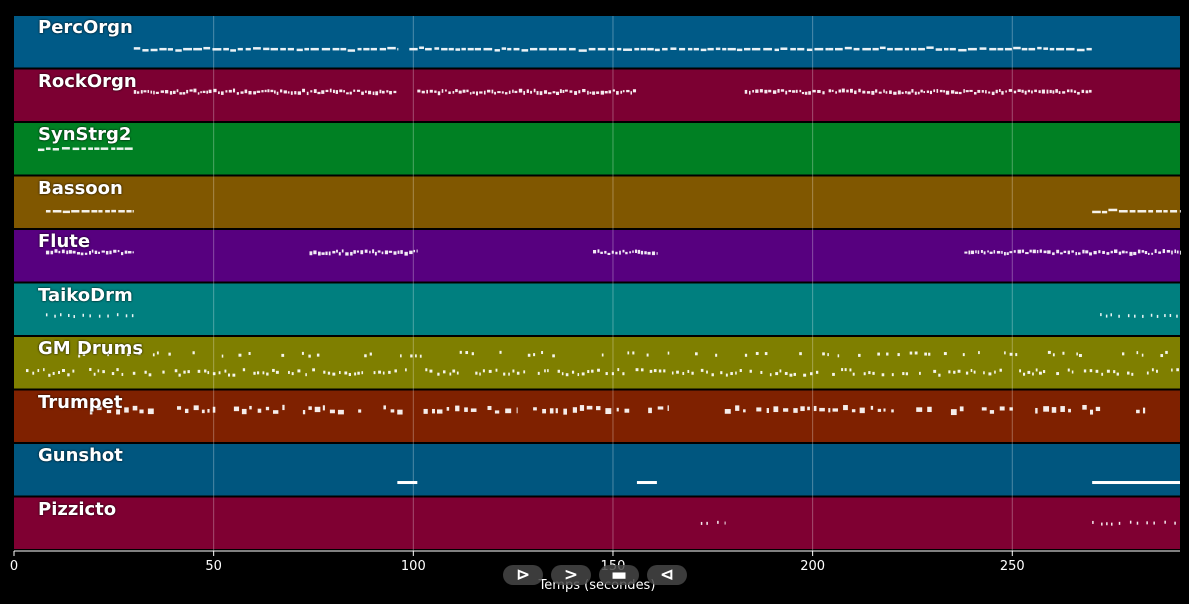 Image resolution: width=1189 pixels, height=604 pixels. I want to click on next-button: >, so click(571, 575).